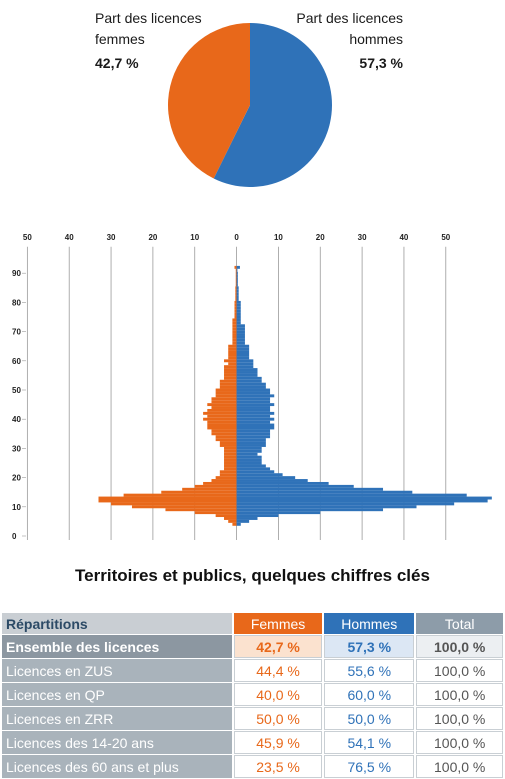  I want to click on x-tick-label: 0, so click(236, 237).